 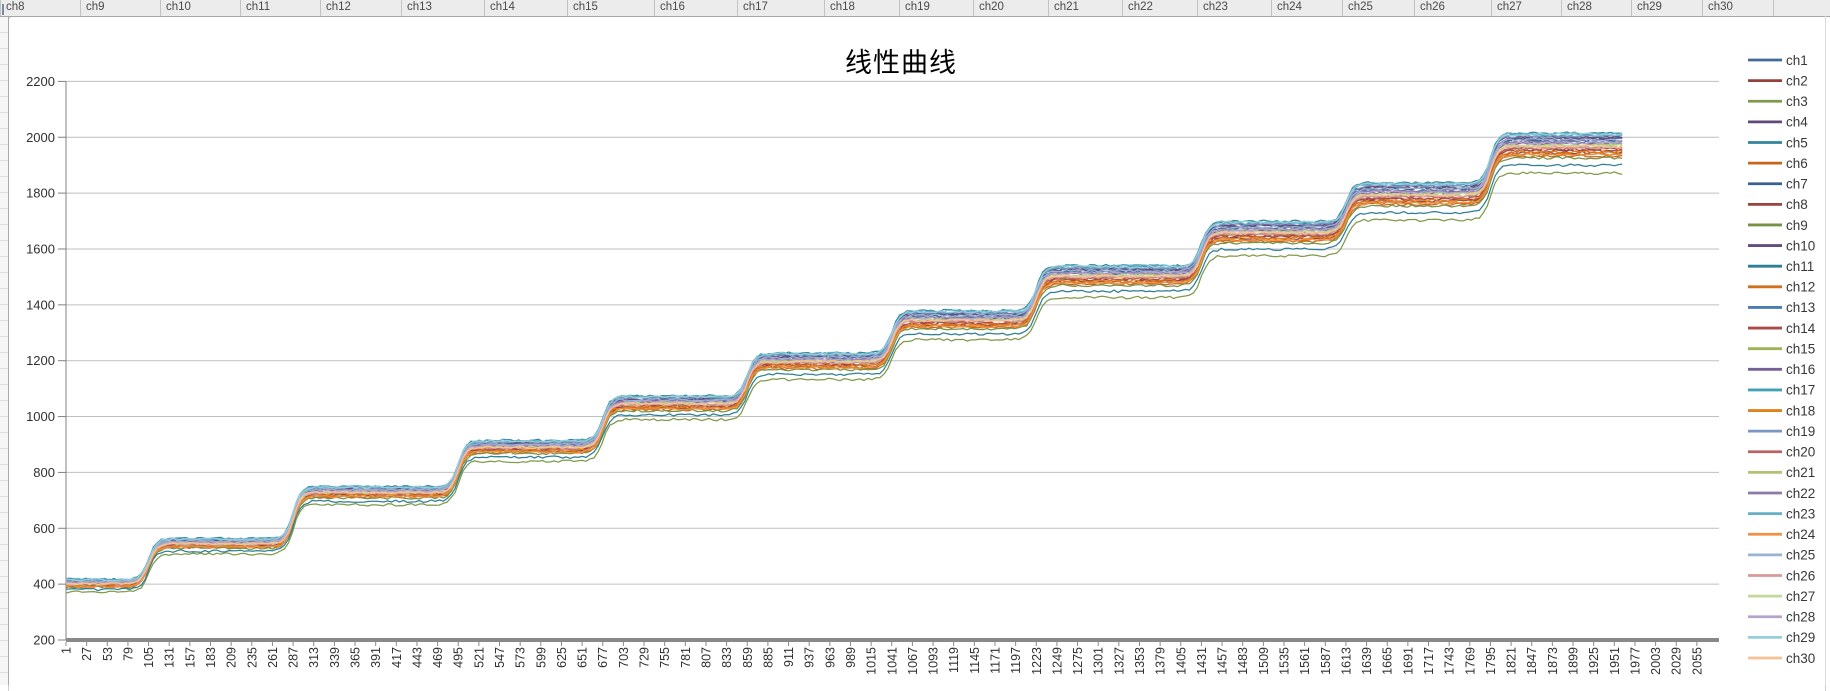 I want to click on y-axis-label-400: 400, so click(x=44, y=584).